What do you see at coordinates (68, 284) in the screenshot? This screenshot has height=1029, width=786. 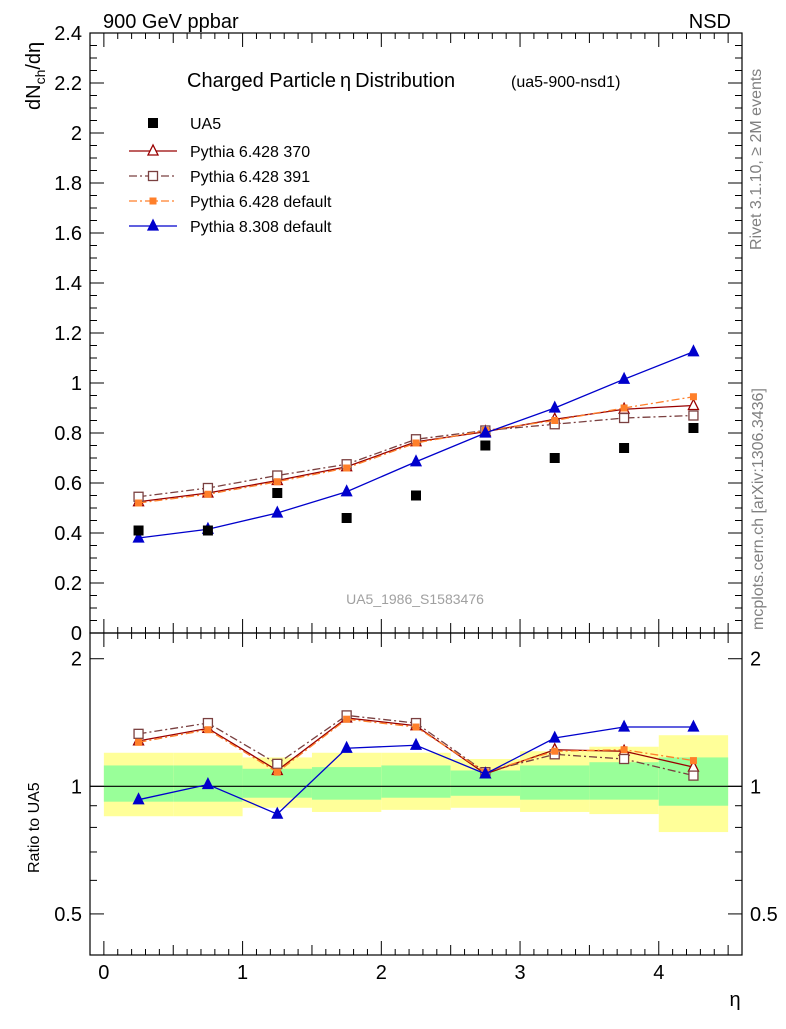 I see `y-tick-label-main: 1.4` at bounding box center [68, 284].